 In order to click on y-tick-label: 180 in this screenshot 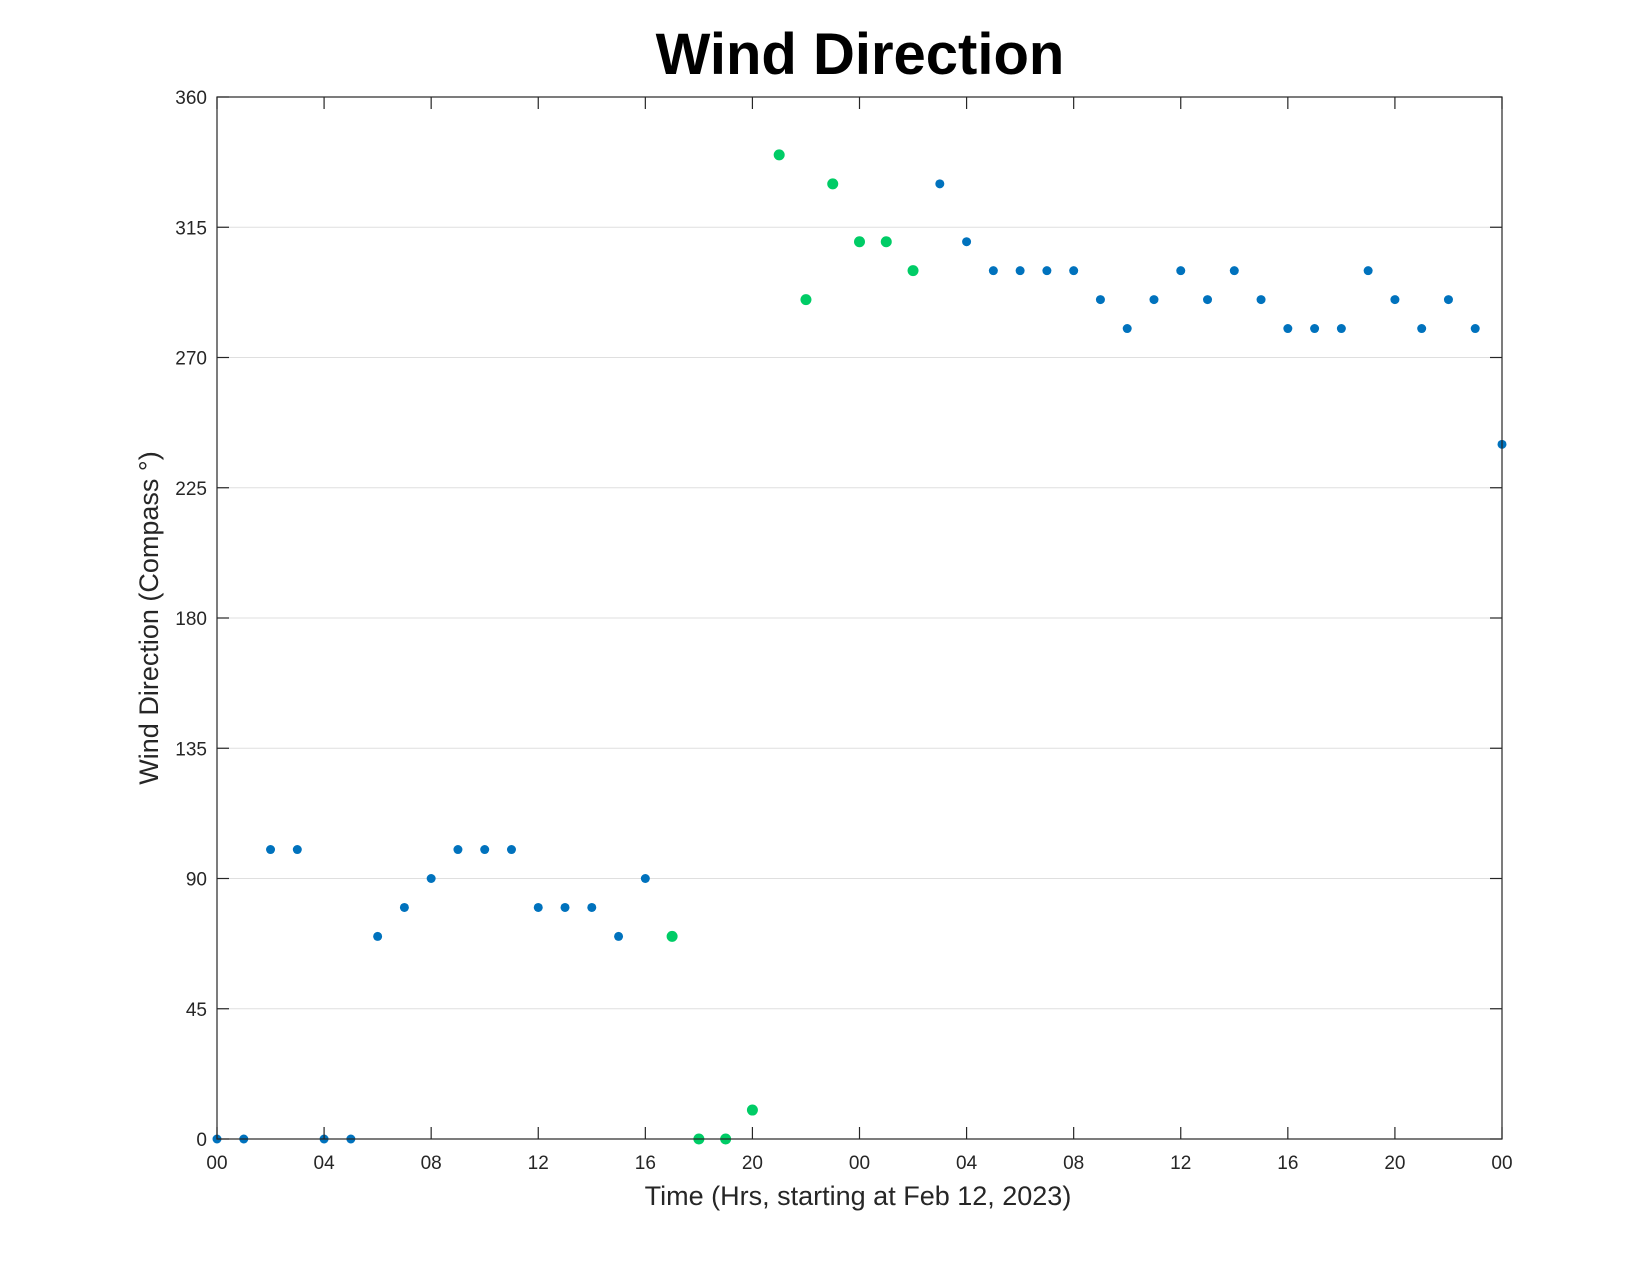, I will do `click(191, 619)`.